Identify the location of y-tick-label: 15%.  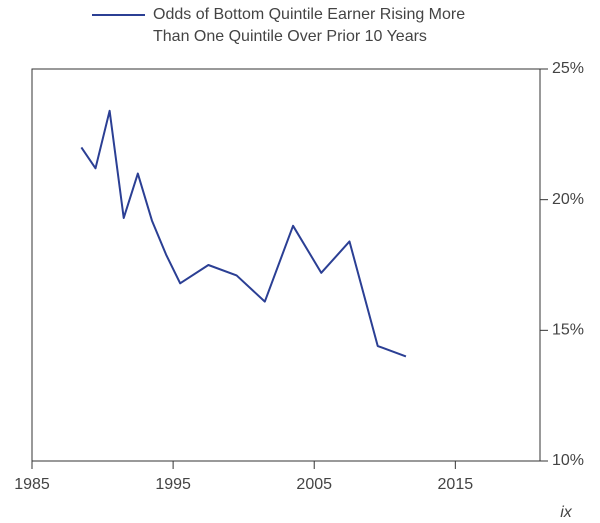
(568, 330).